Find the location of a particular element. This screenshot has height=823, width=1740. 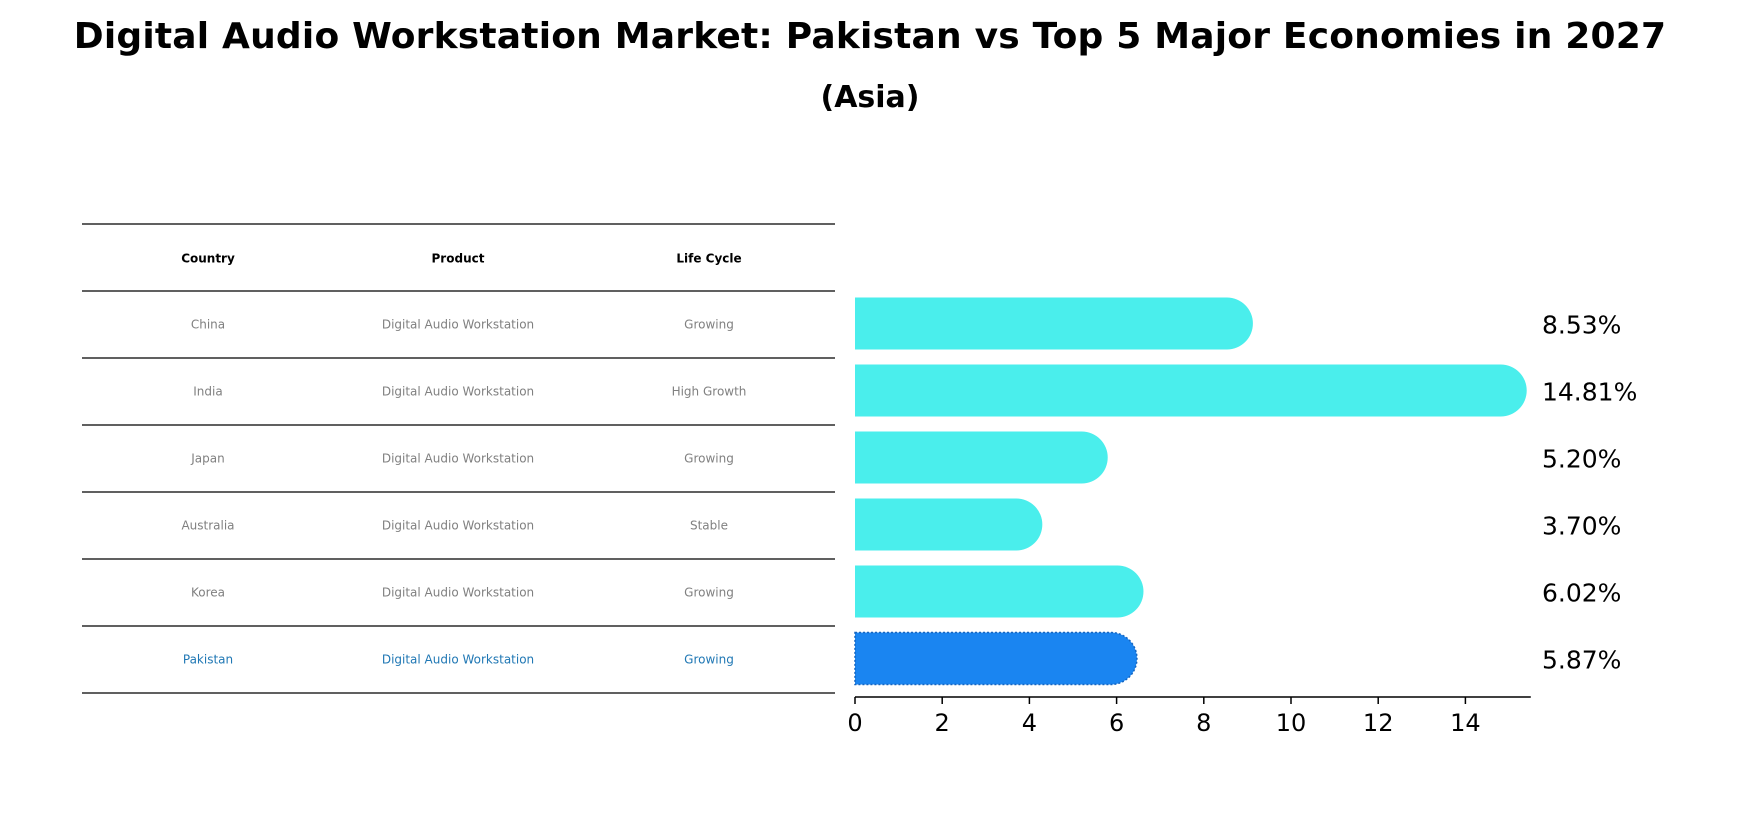

value-labels: 8.53% 14.81% 5.20% 3.70% 6.02% 5.87% is located at coordinates (1589, 493).